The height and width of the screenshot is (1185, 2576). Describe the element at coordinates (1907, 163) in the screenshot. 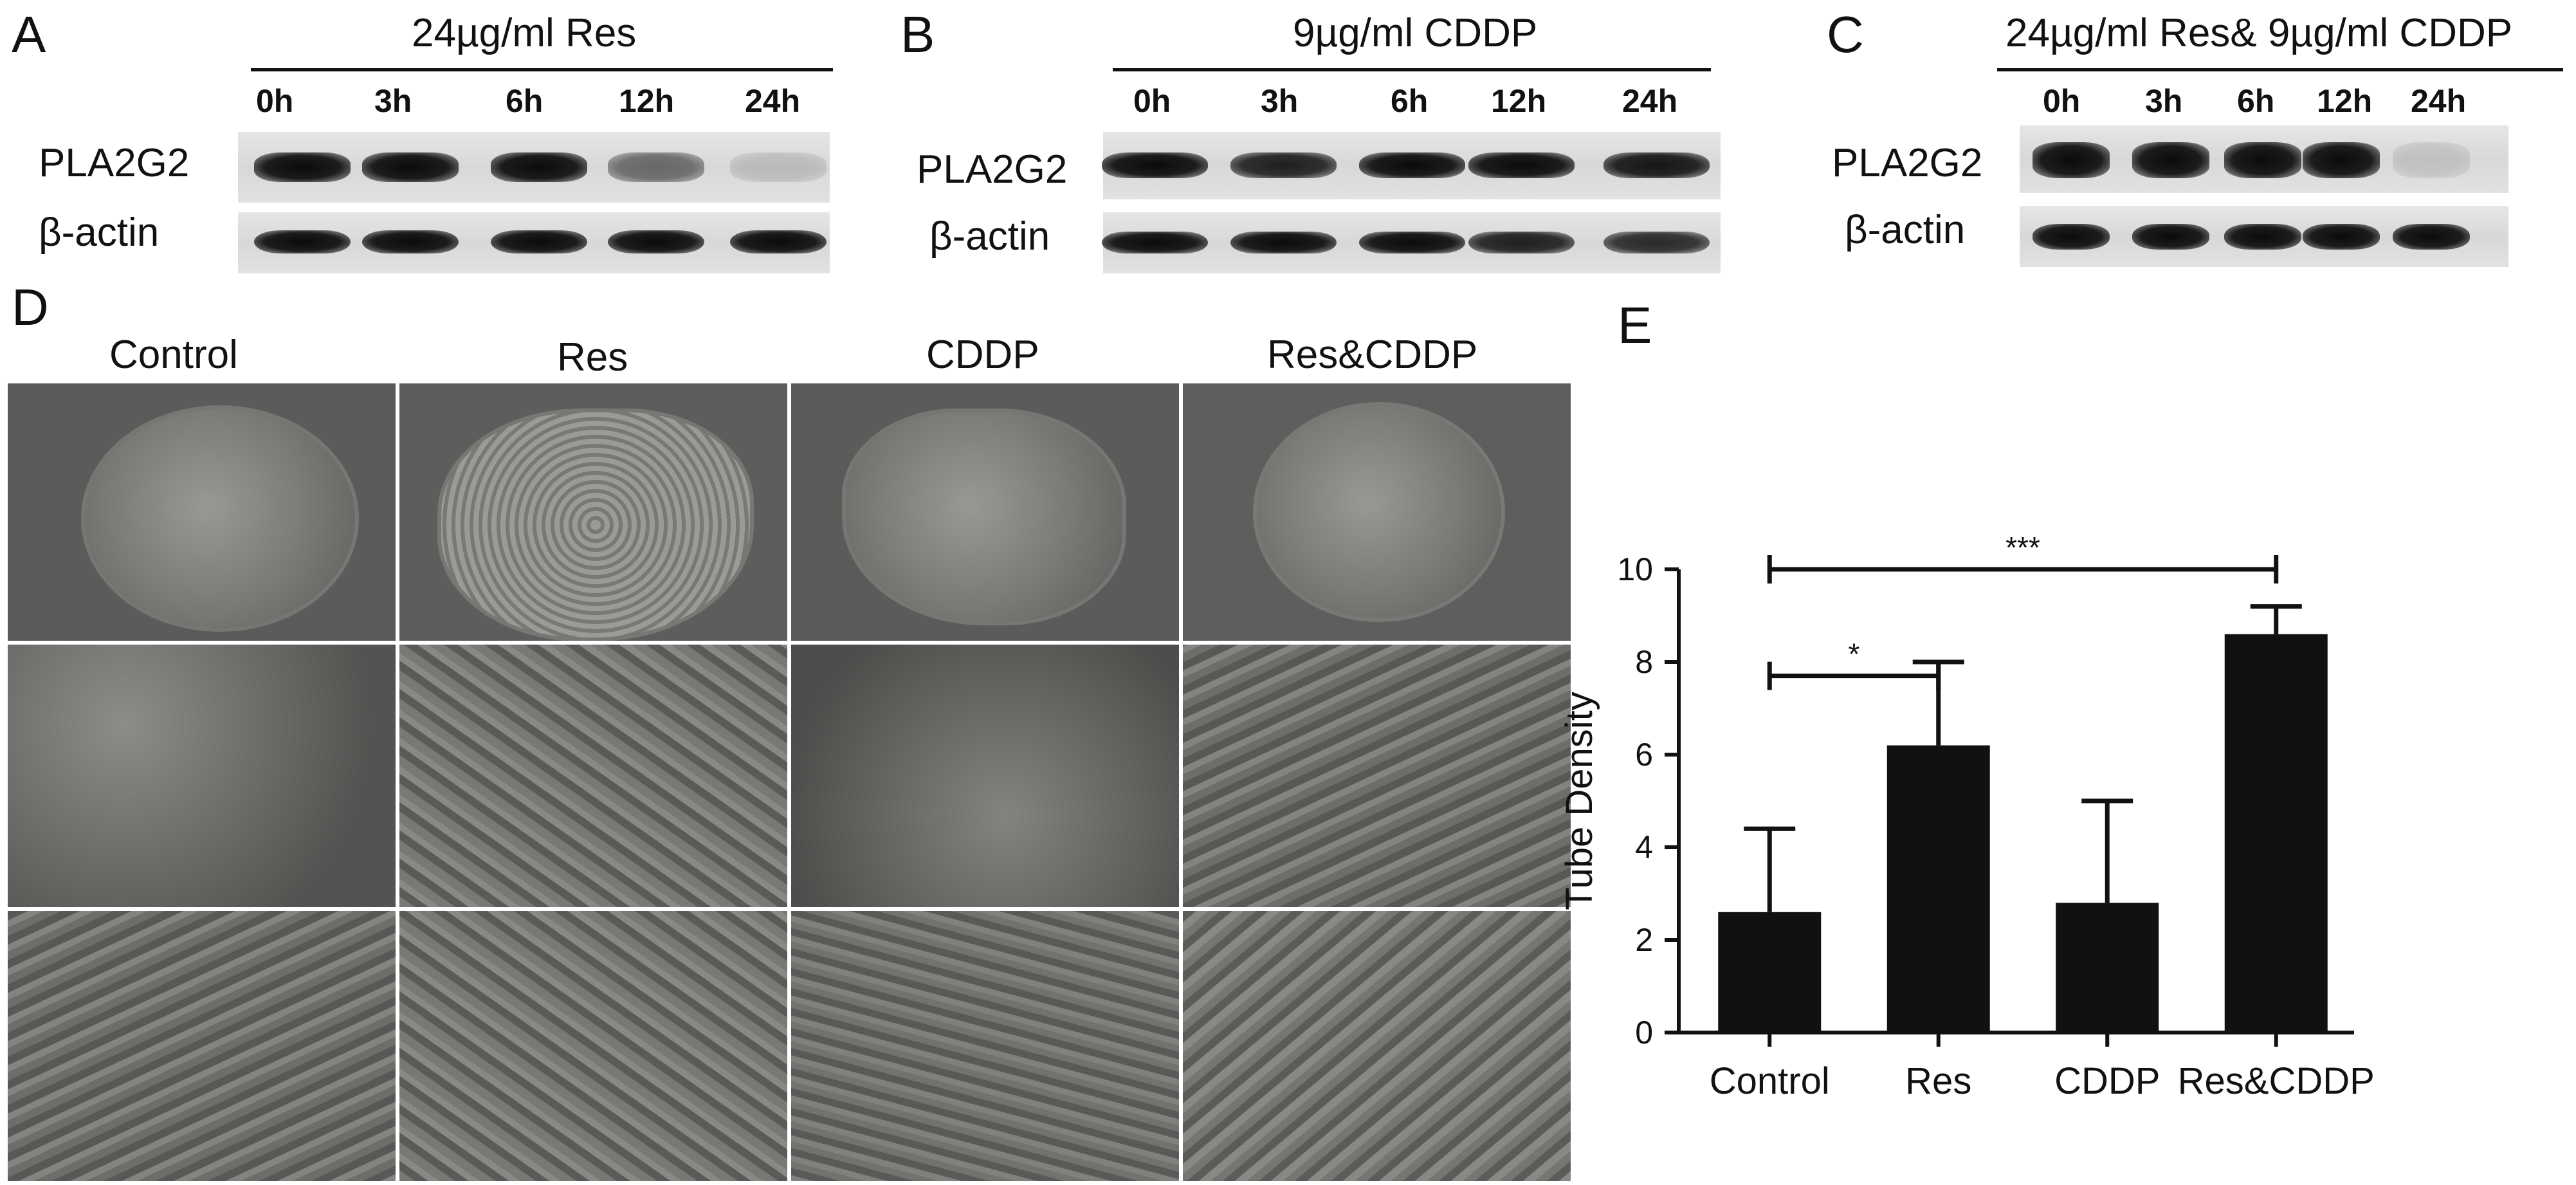

I see `panel-c-row-label: PLA2G2` at that location.